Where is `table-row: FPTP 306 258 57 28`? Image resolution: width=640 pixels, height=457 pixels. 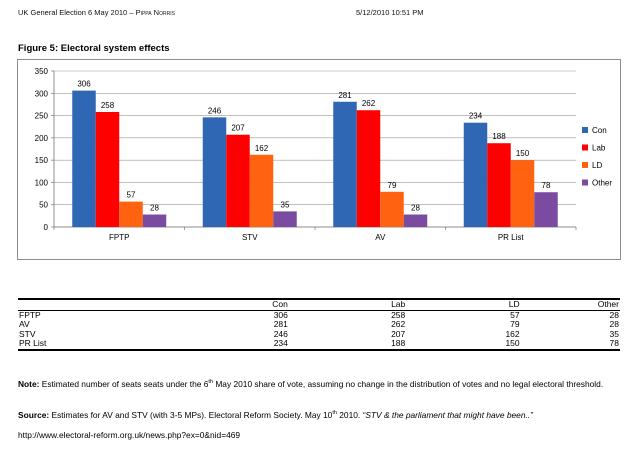
table-row: FPTP 306 258 57 28 is located at coordinates (319, 315).